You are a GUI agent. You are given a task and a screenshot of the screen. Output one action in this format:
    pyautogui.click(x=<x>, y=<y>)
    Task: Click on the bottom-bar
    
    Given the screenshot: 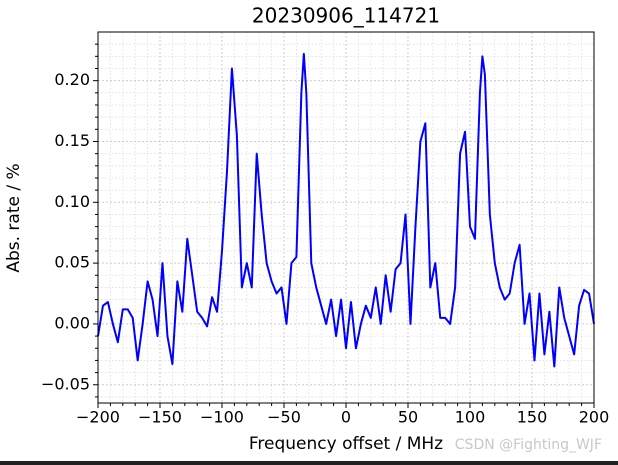 What is the action you would take?
    pyautogui.click(x=309, y=463)
    